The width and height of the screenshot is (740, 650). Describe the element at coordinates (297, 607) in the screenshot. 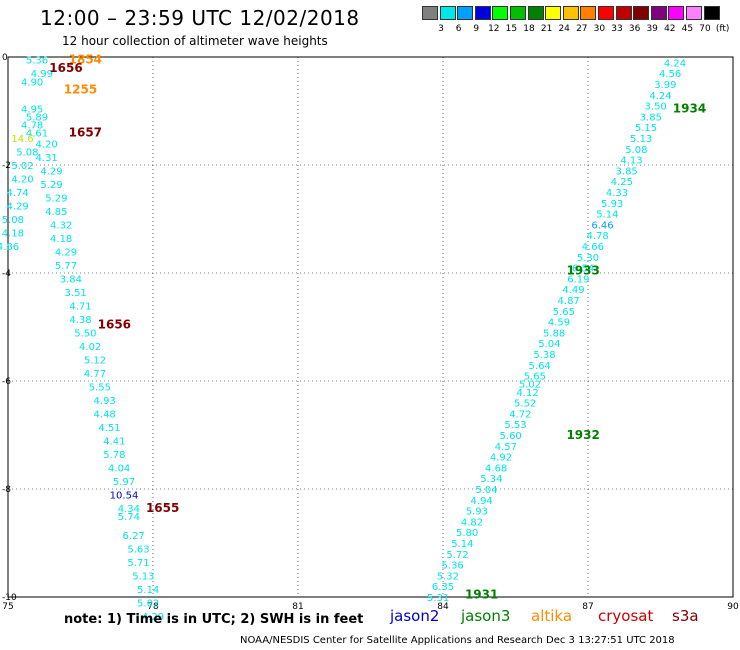

I see `x-tick-label: 81` at that location.